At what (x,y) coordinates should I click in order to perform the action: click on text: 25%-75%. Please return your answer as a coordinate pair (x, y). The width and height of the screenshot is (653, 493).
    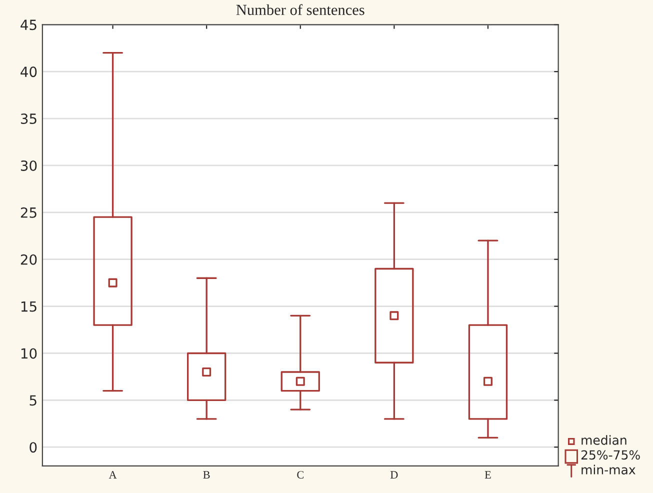
    Looking at the image, I should click on (610, 455).